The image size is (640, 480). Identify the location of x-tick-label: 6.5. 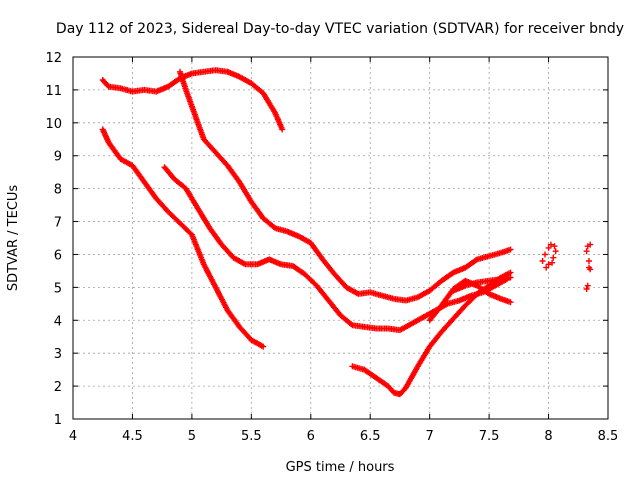
(370, 436).